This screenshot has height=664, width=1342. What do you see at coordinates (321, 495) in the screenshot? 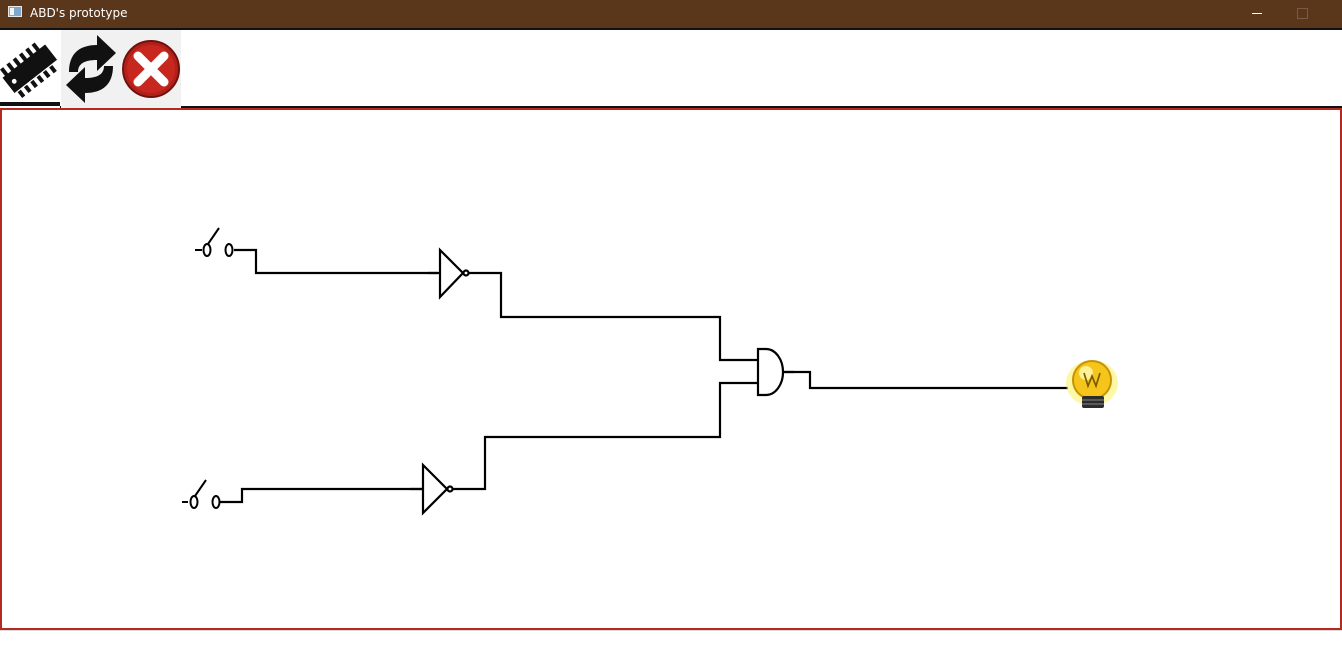
I see `wire-switch2-not2` at bounding box center [321, 495].